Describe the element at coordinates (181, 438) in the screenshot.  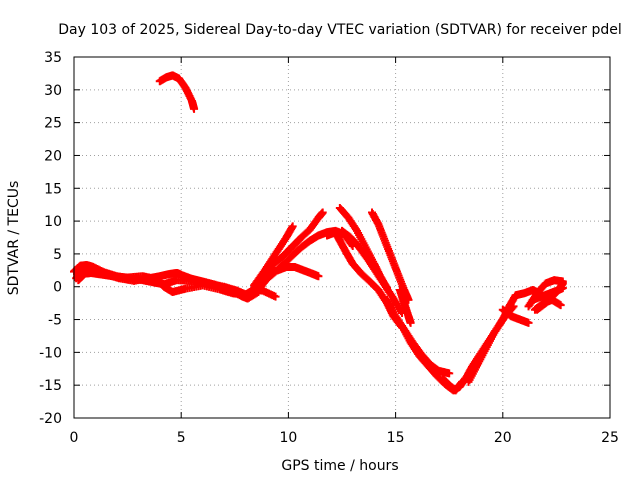
I see `x-tick-label: 5` at that location.